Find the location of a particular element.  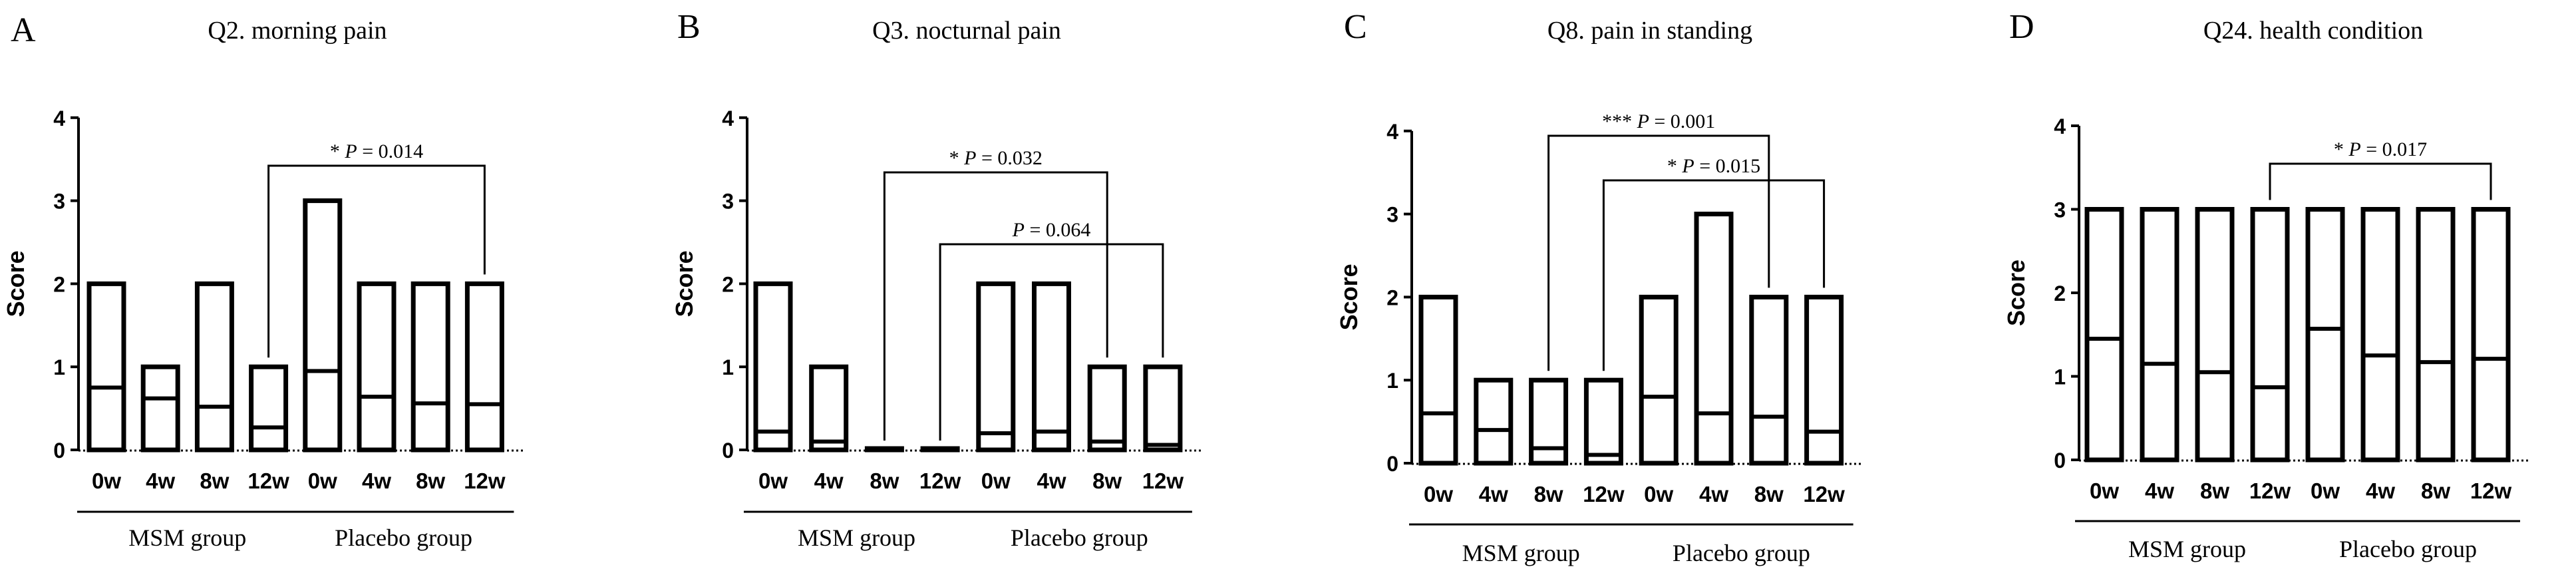

panel-letter: A is located at coordinates (23, 30).